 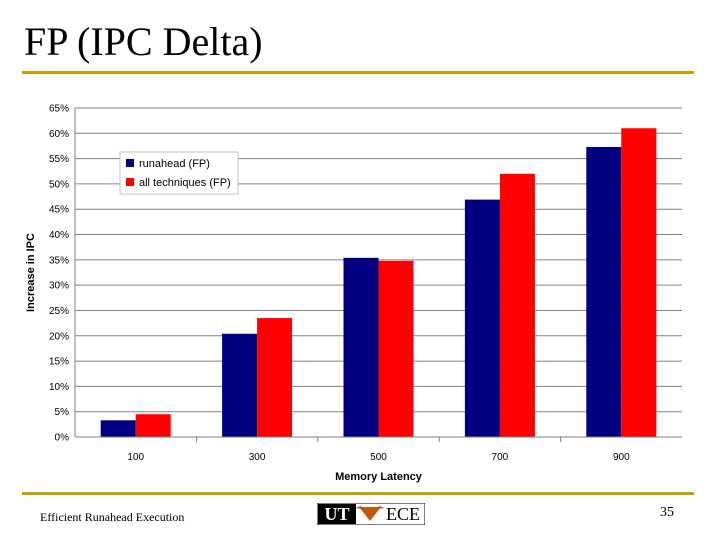 What do you see at coordinates (379, 477) in the screenshot?
I see `x-axis-label: Memory Latency` at bounding box center [379, 477].